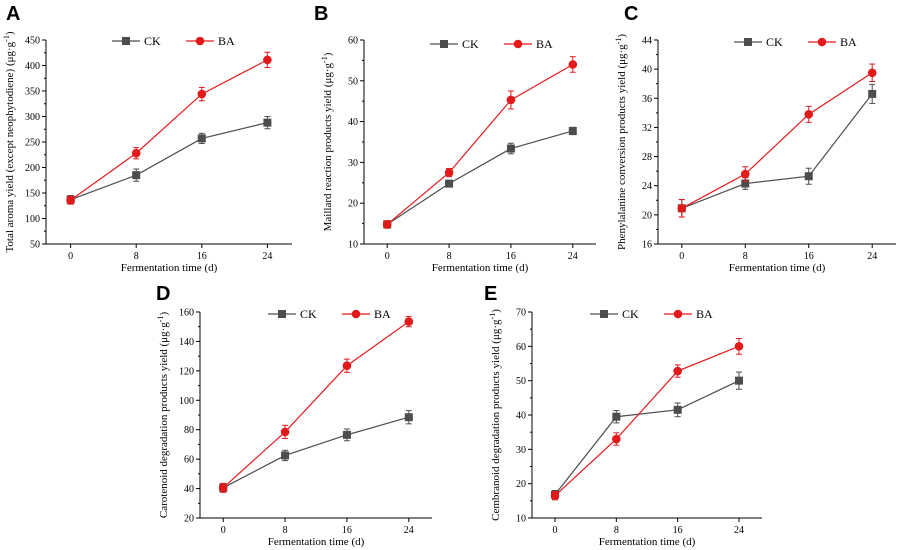 The width and height of the screenshot is (915, 550). I want to click on panel-letter: D, so click(163, 294).